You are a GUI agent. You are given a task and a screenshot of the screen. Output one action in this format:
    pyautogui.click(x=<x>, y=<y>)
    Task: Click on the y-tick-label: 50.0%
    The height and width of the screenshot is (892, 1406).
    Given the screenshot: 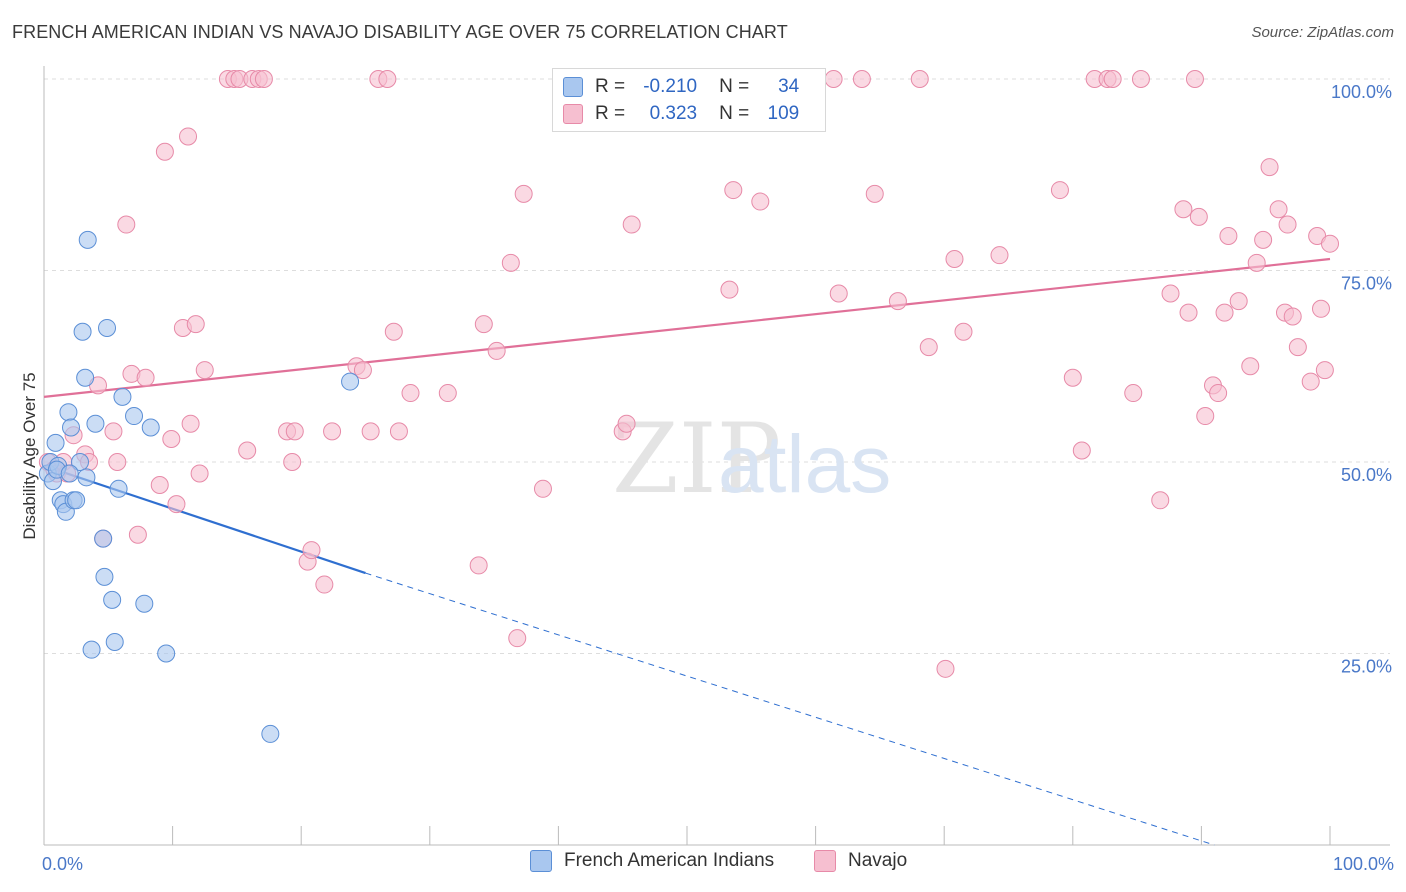 What is the action you would take?
    pyautogui.click(x=1366, y=475)
    